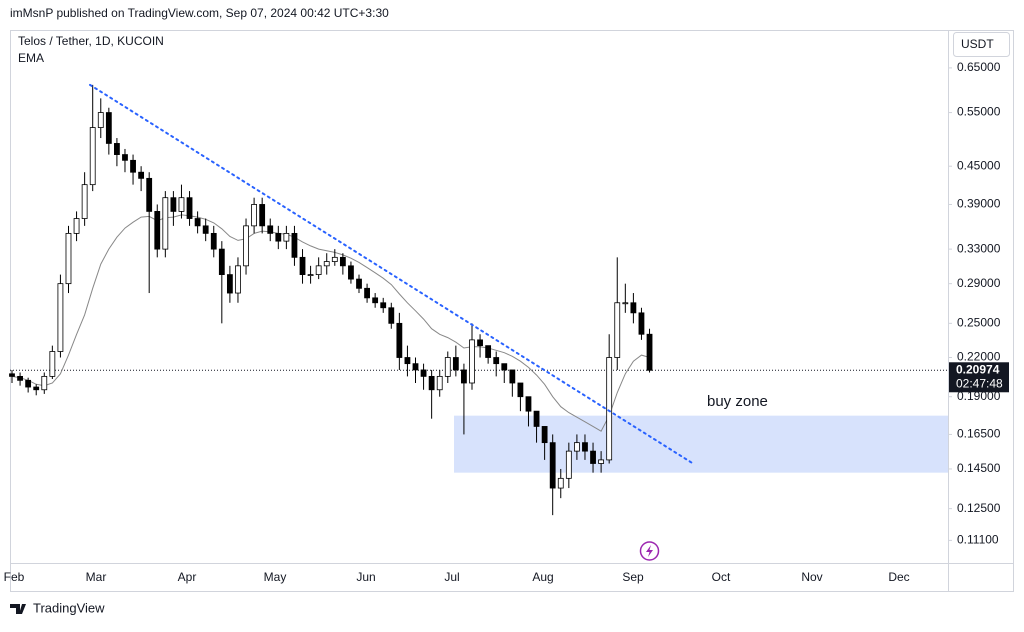  I want to click on currency: USDT, so click(977, 44).